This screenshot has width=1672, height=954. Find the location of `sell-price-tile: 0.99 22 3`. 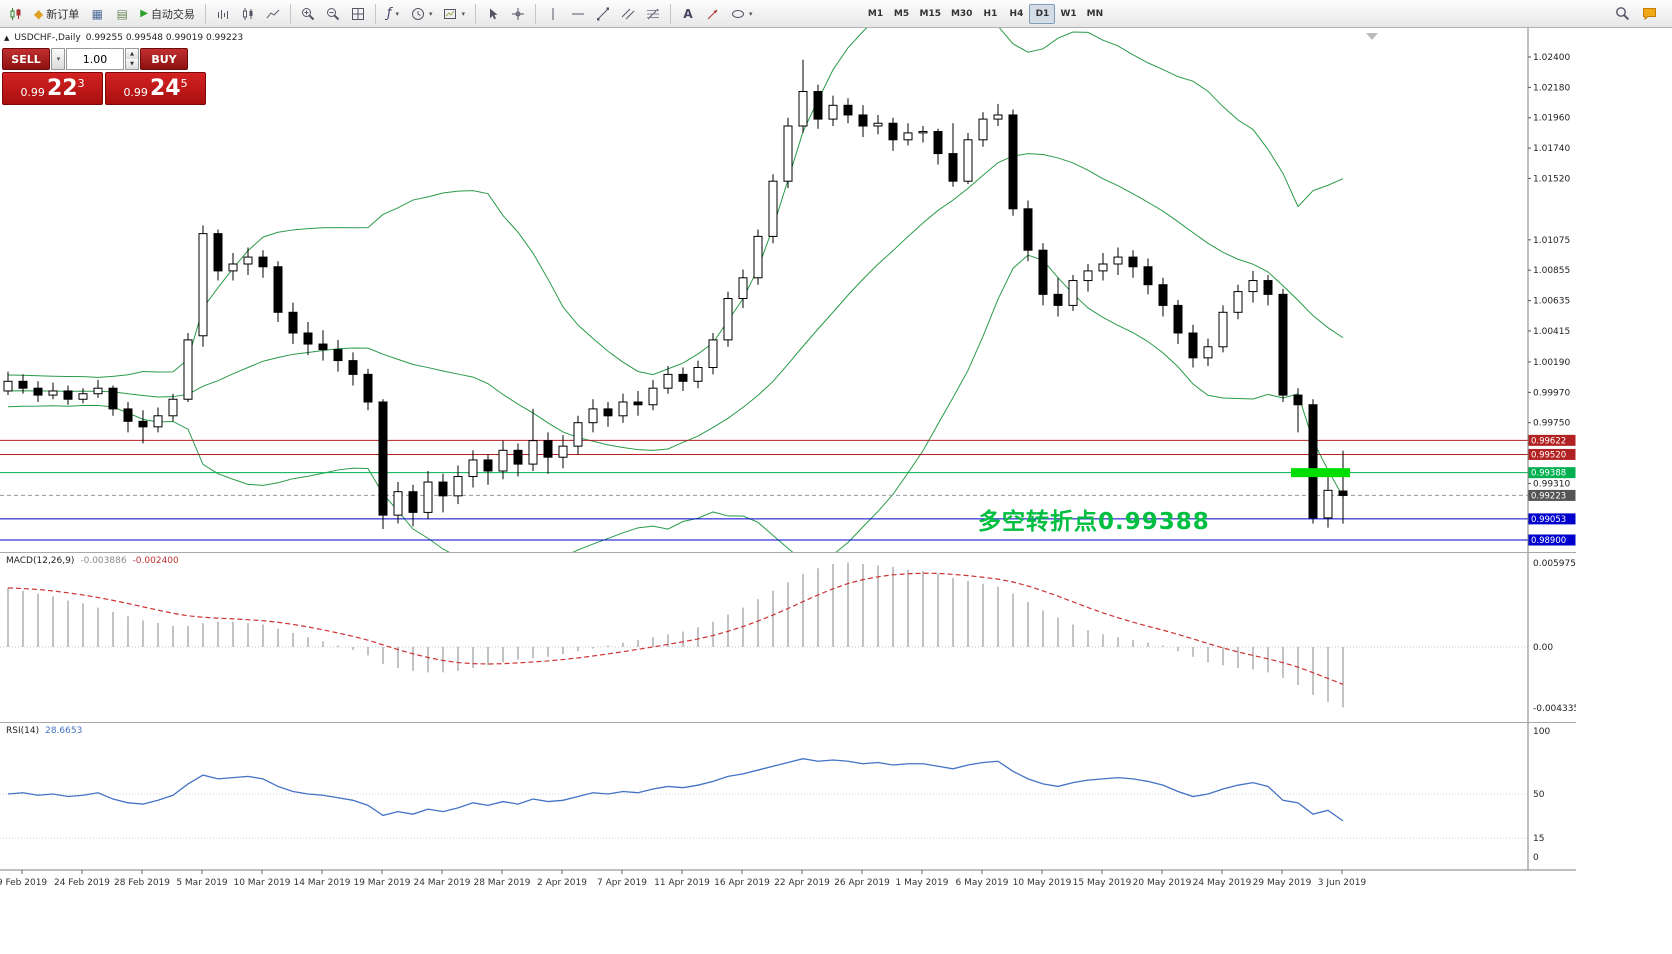

sell-price-tile: 0.99 22 3 is located at coordinates (52, 88).